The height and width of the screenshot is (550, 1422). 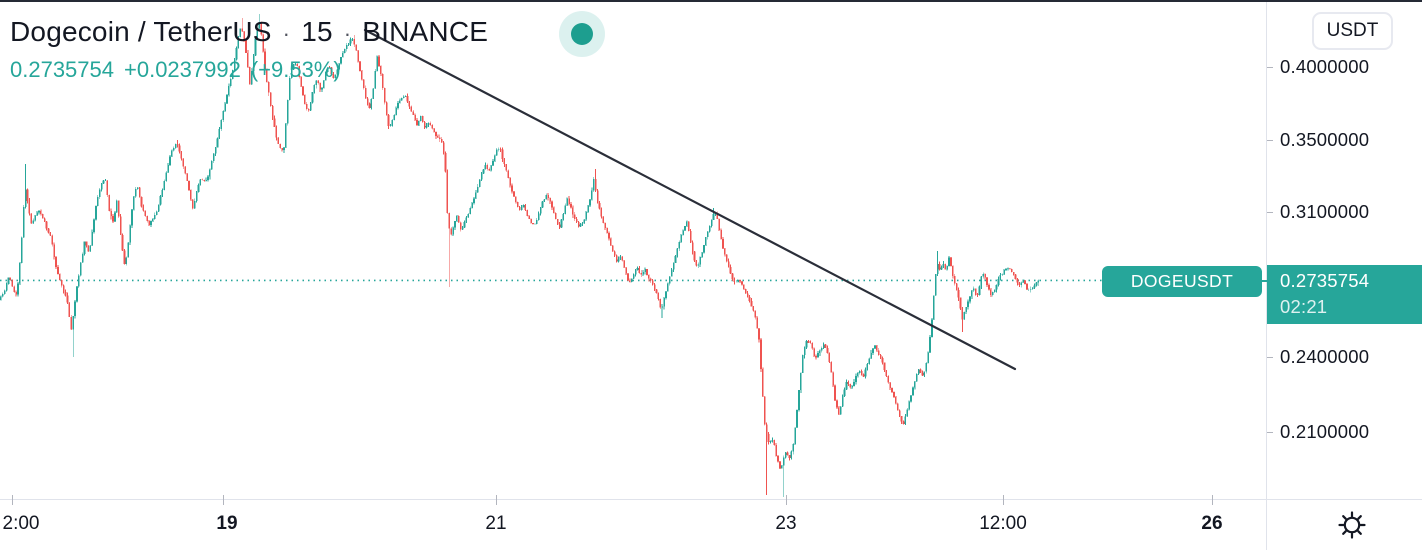 I want to click on window-top-edge, so click(x=711, y=1).